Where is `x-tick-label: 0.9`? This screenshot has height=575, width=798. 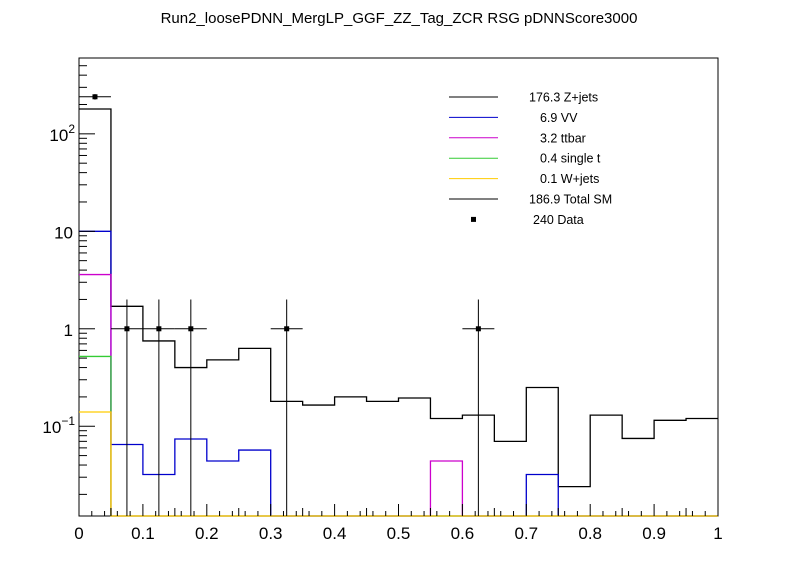
x-tick-label: 0.9 is located at coordinates (654, 533).